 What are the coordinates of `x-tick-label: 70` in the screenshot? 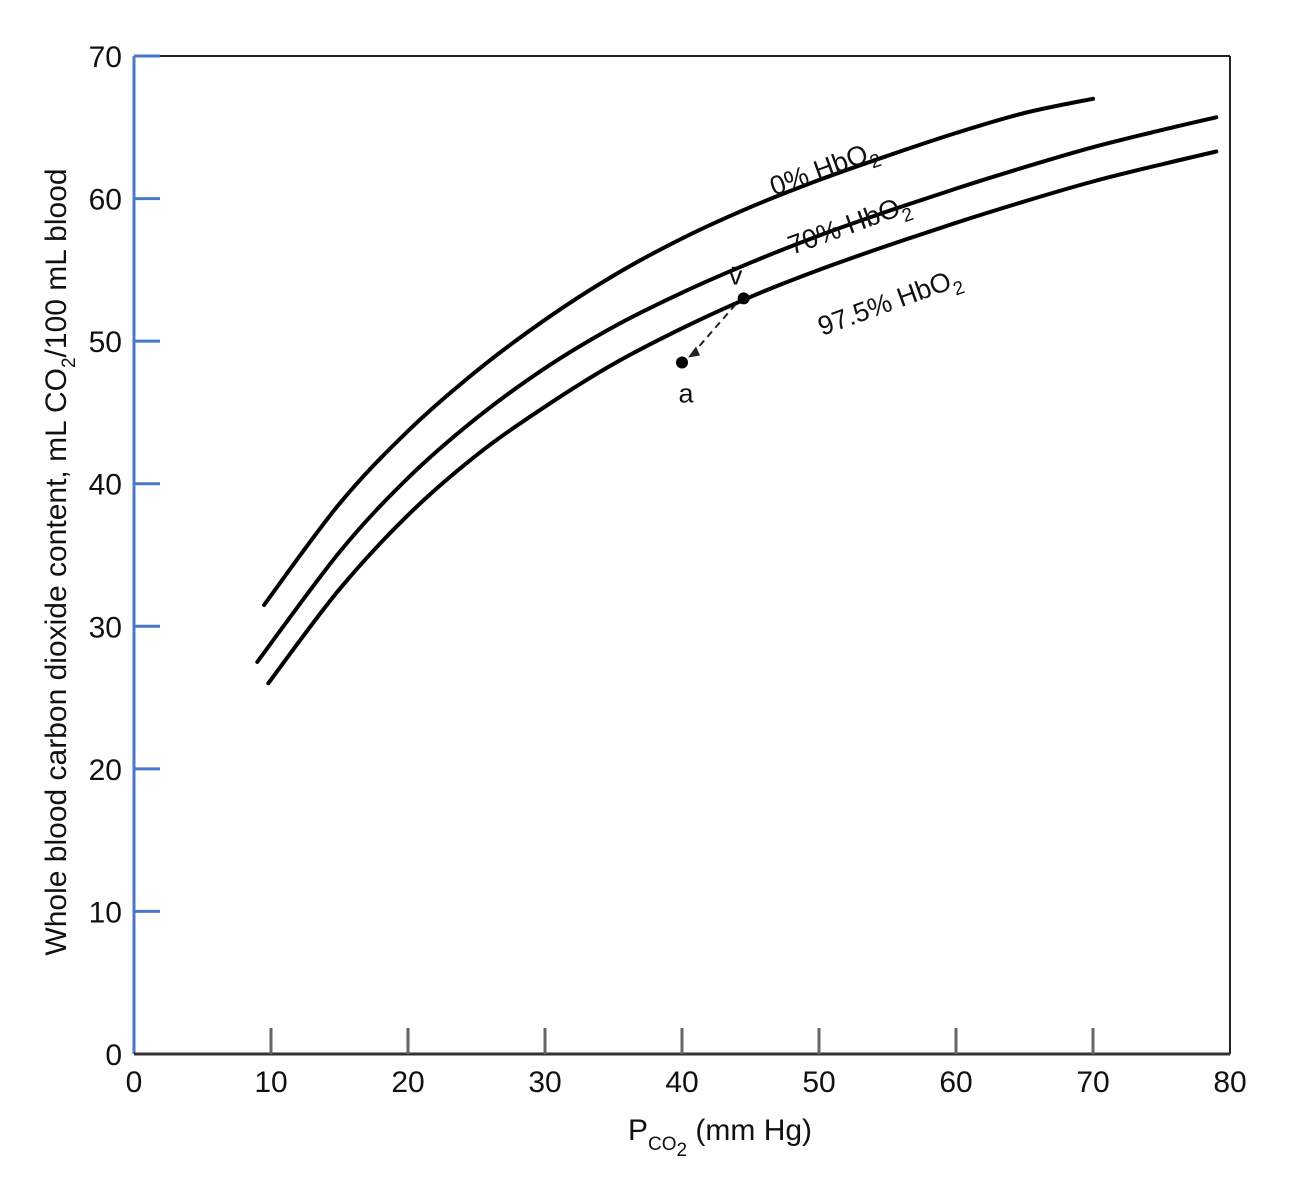 It's located at (1092, 1082).